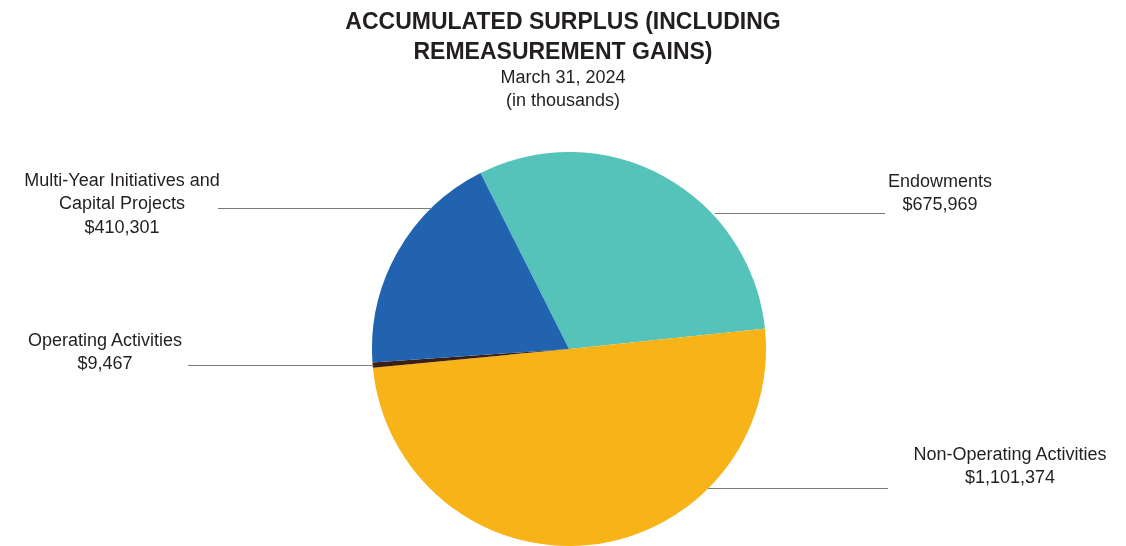 This screenshot has width=1126, height=546. What do you see at coordinates (940, 204) in the screenshot?
I see `data-label: $675,969` at bounding box center [940, 204].